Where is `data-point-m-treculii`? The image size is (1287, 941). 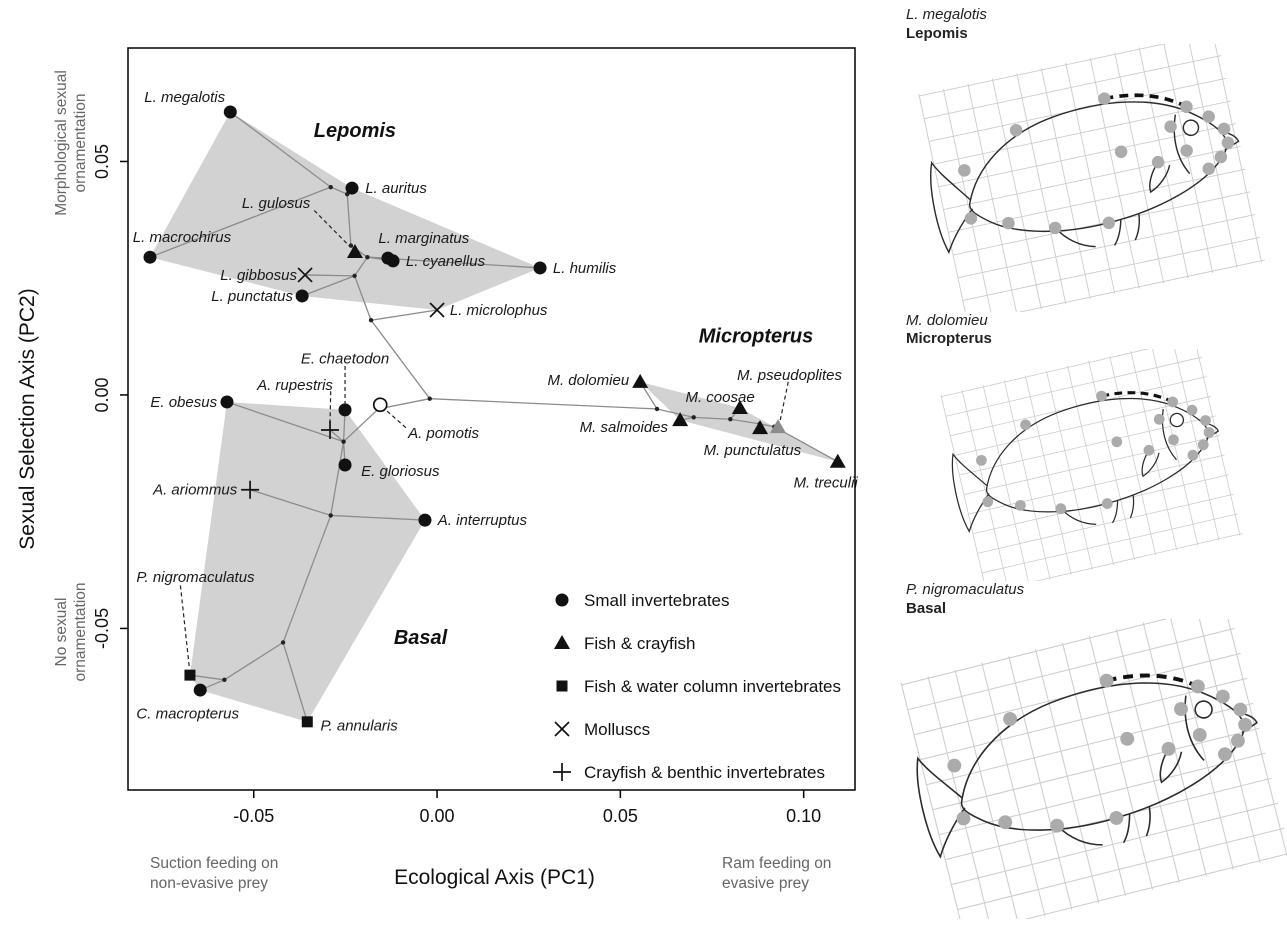 data-point-m-treculii is located at coordinates (838, 461).